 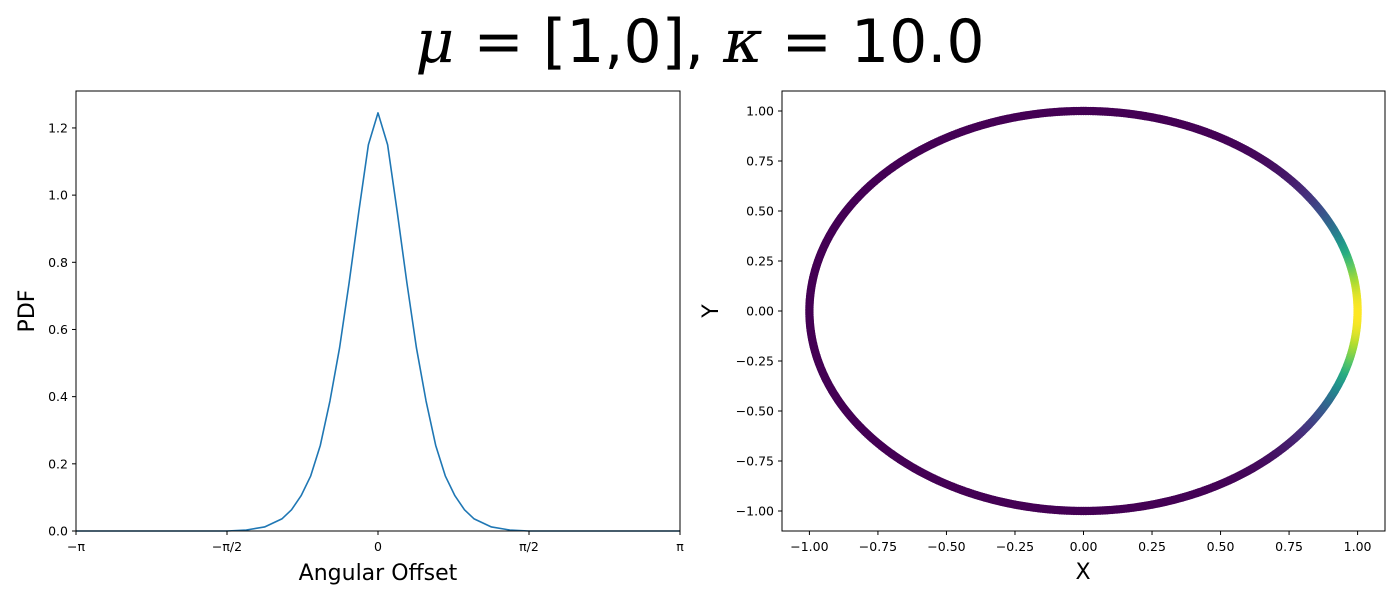 I want to click on left-y-tick-label: 0.2, so click(x=58, y=463).